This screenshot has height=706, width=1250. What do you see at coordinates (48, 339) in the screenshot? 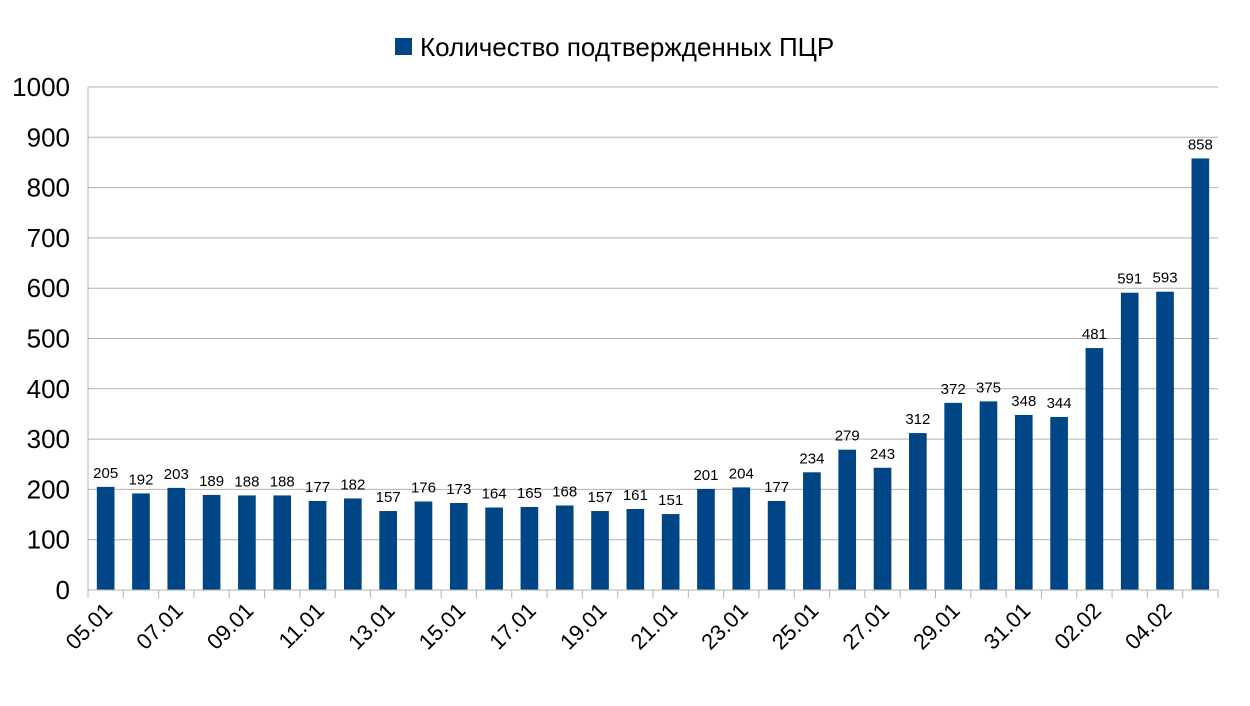
I see `y-tick-label: 500` at bounding box center [48, 339].